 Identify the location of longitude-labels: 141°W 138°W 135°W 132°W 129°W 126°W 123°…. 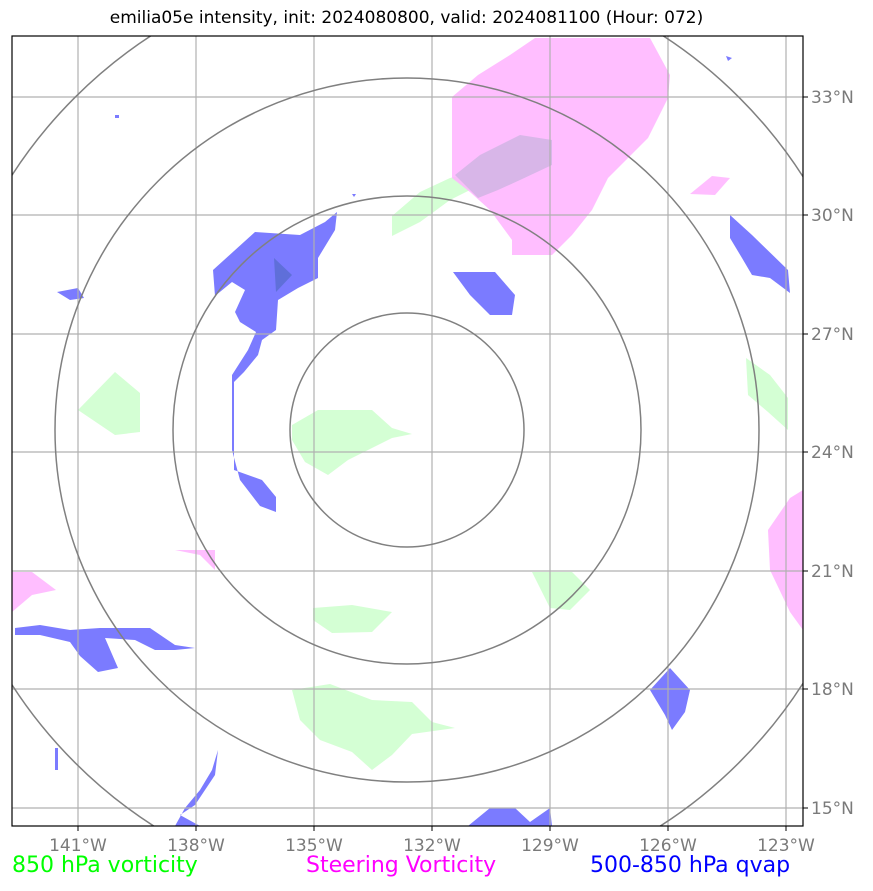
(432, 846).